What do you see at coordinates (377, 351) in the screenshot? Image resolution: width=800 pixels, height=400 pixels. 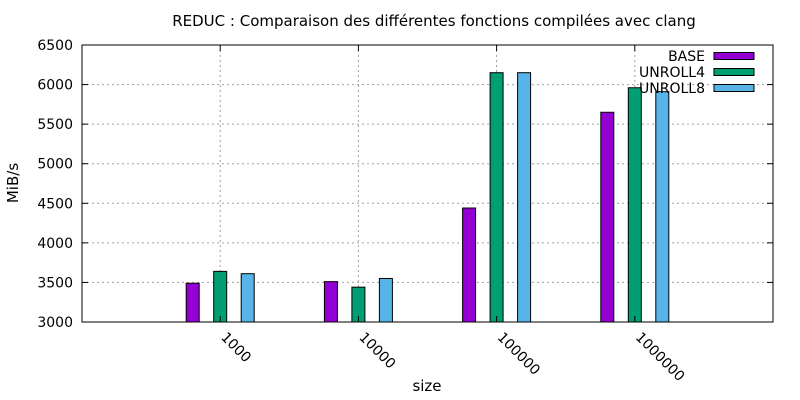 I see `x-tick-label: 10000` at bounding box center [377, 351].